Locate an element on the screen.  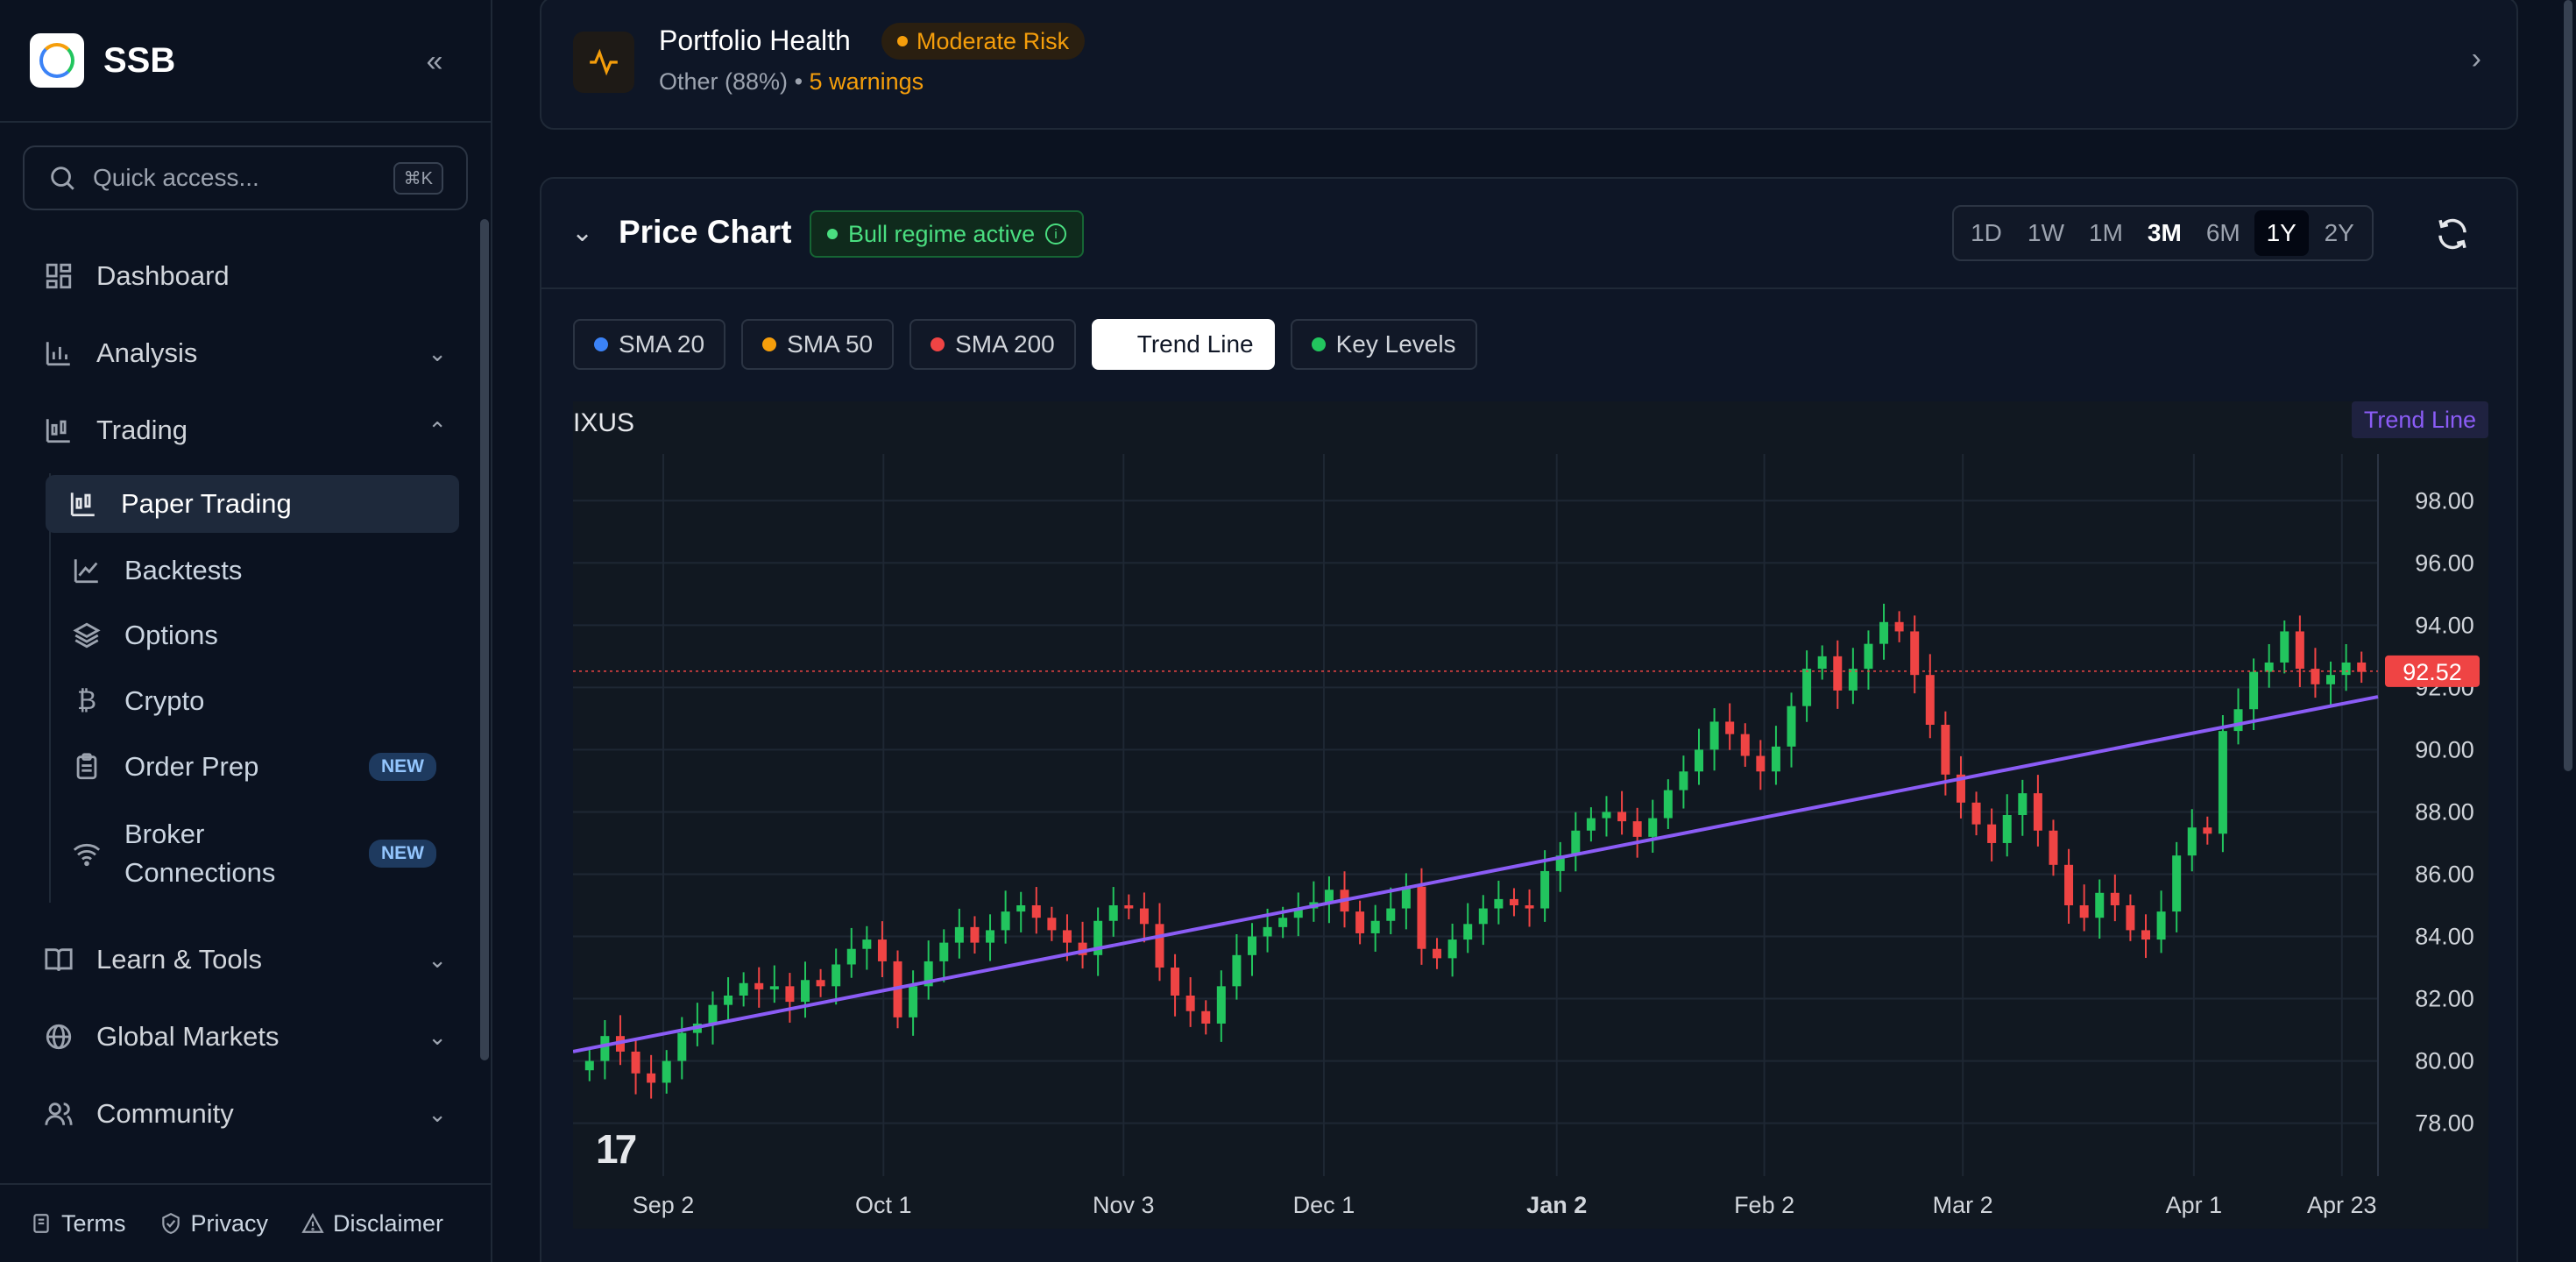
bitcoin-icon: ₿ is located at coordinates (86, 700).